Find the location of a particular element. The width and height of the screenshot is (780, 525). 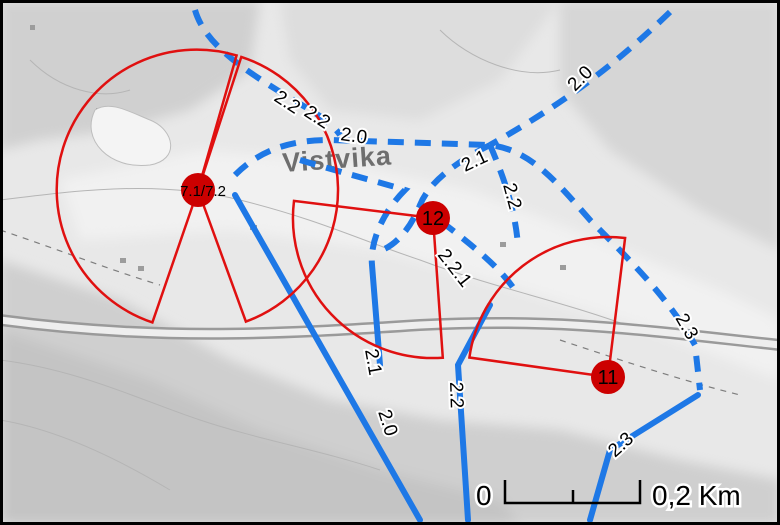

scale-distance-label: 0,2 Km is located at coordinates (696, 495).